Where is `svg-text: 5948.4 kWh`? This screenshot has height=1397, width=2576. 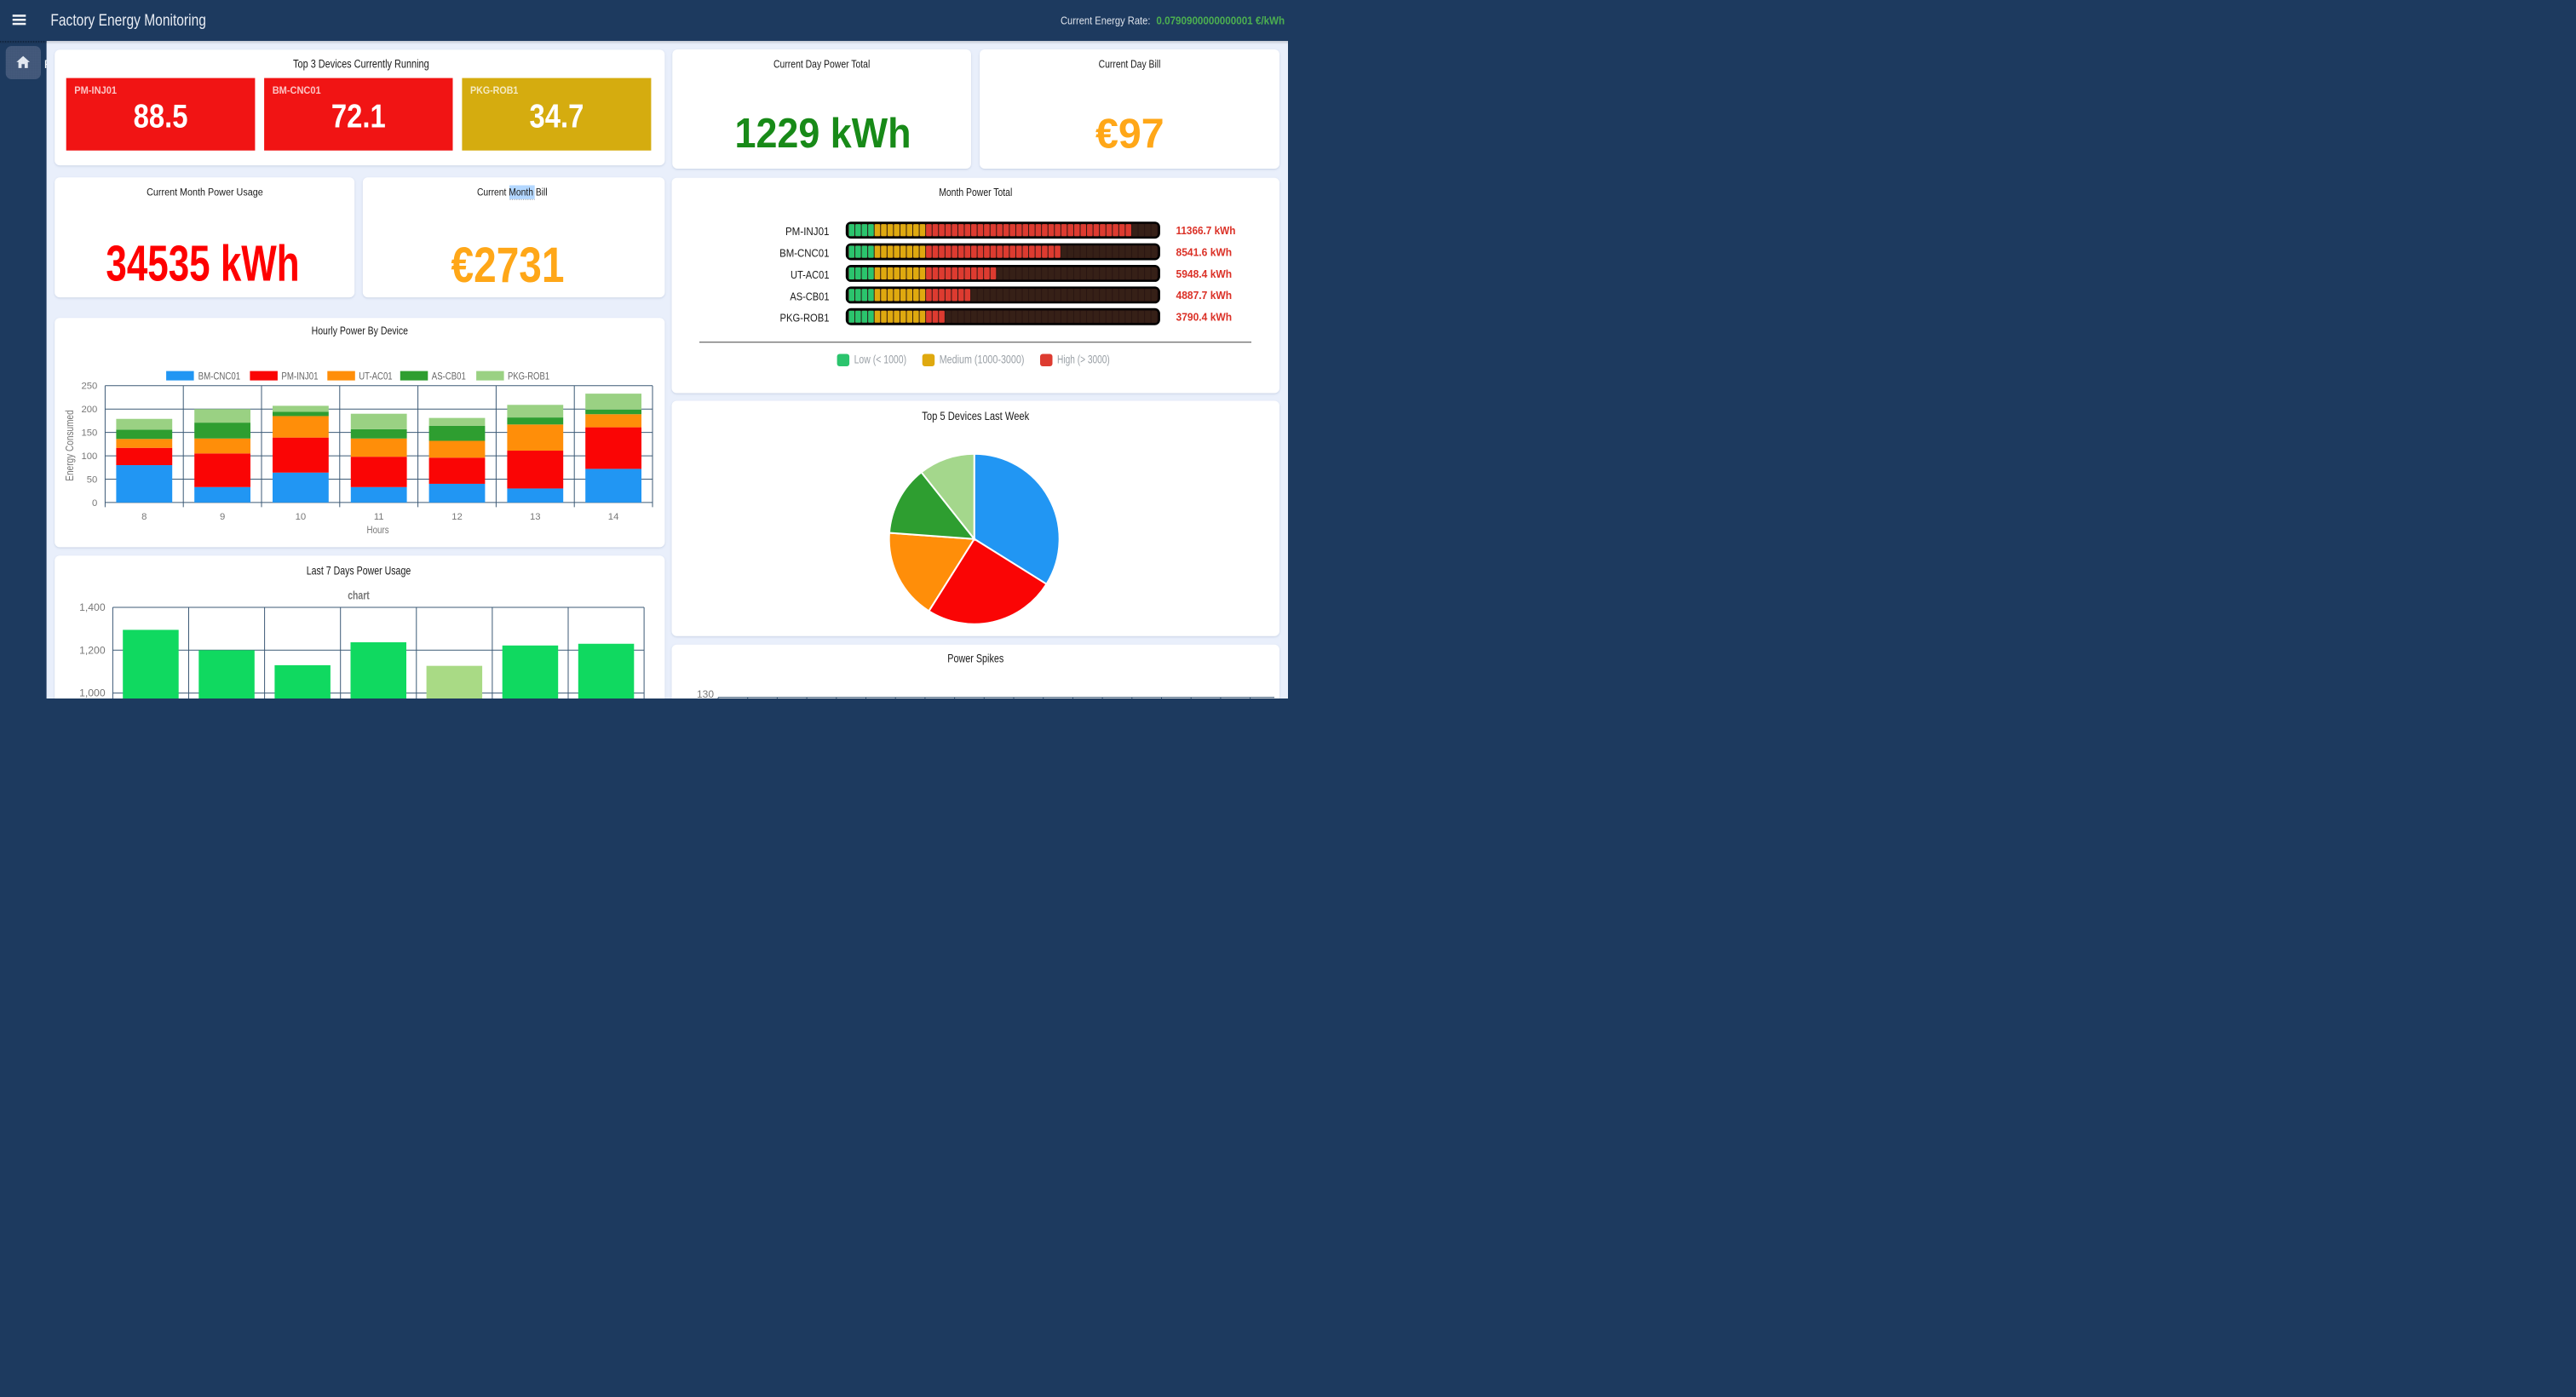 svg-text: 5948.4 kWh is located at coordinates (1204, 273).